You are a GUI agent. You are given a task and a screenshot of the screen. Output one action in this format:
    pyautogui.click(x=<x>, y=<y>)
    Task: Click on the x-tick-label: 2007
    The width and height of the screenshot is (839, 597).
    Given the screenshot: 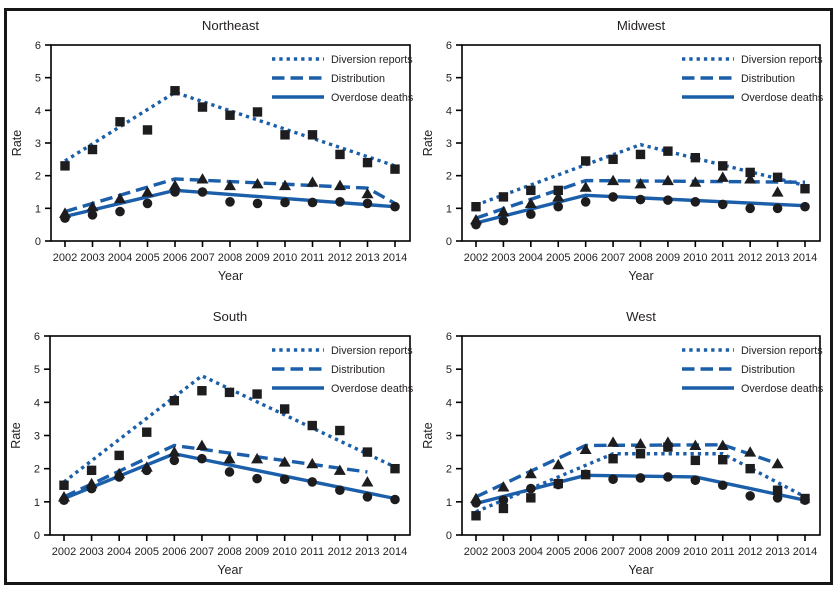 What is the action you would take?
    pyautogui.click(x=613, y=552)
    